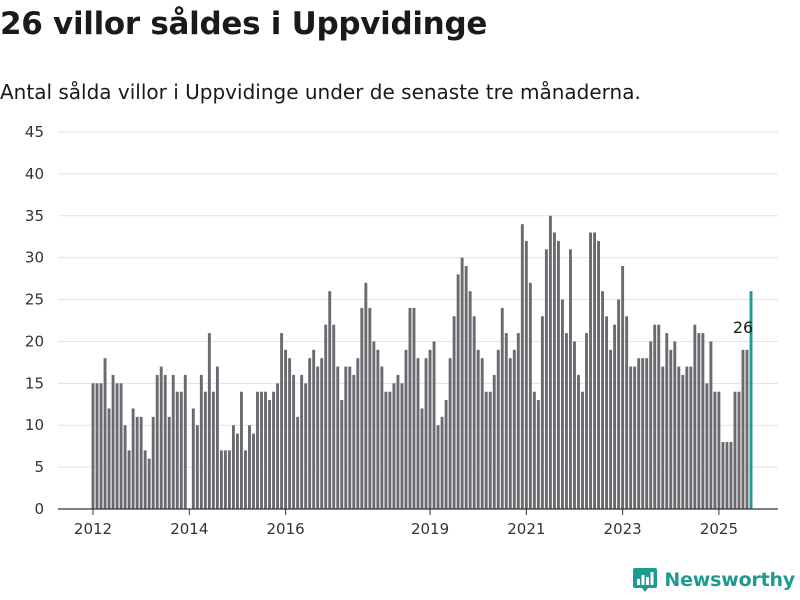  I want to click on x-tick-label: 2025, so click(719, 529).